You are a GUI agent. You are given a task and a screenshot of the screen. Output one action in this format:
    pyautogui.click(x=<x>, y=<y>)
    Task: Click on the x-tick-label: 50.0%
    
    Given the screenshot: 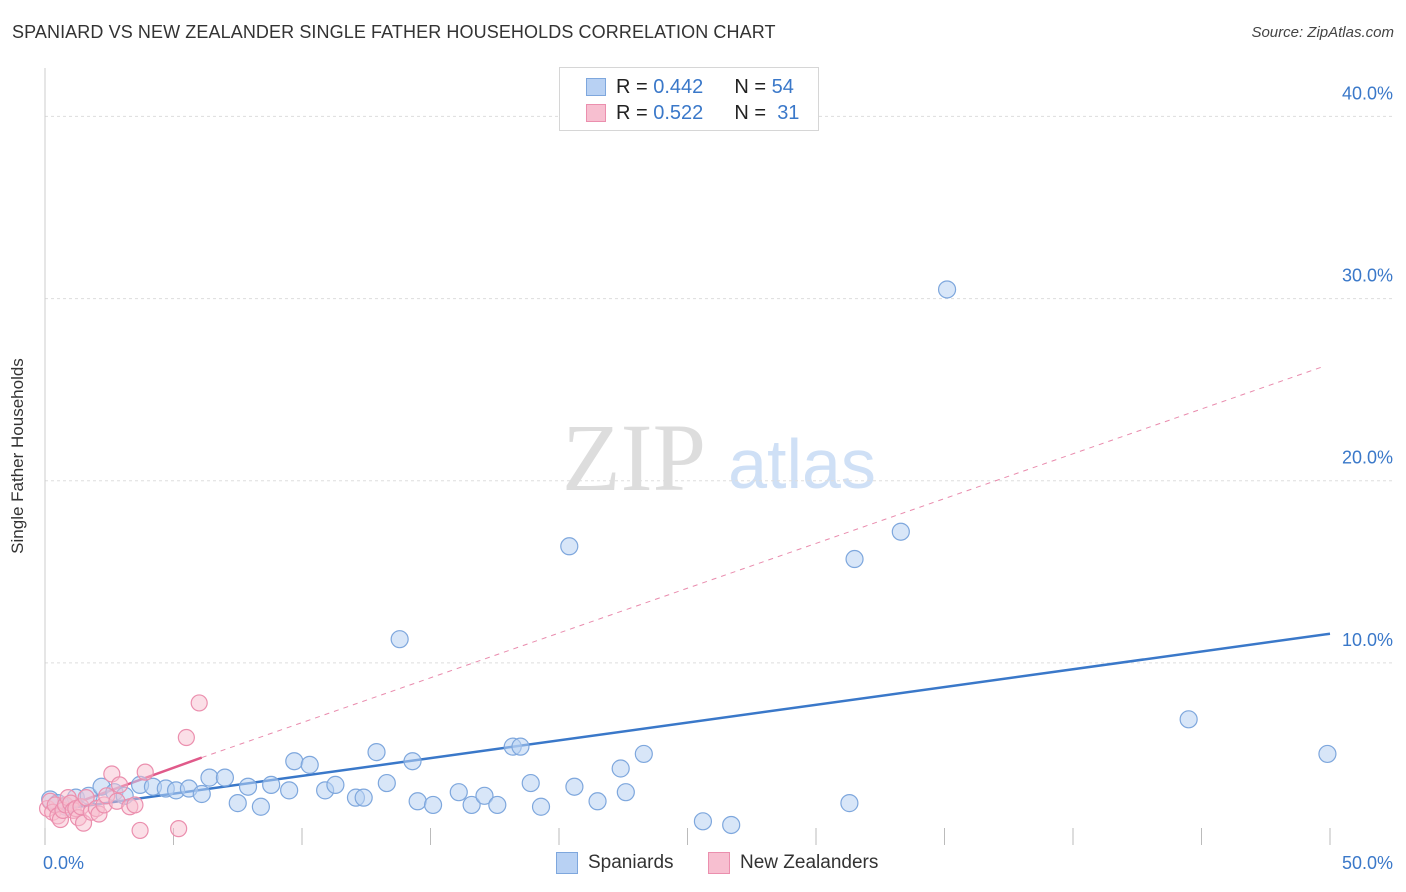 What is the action you would take?
    pyautogui.click(x=1367, y=863)
    